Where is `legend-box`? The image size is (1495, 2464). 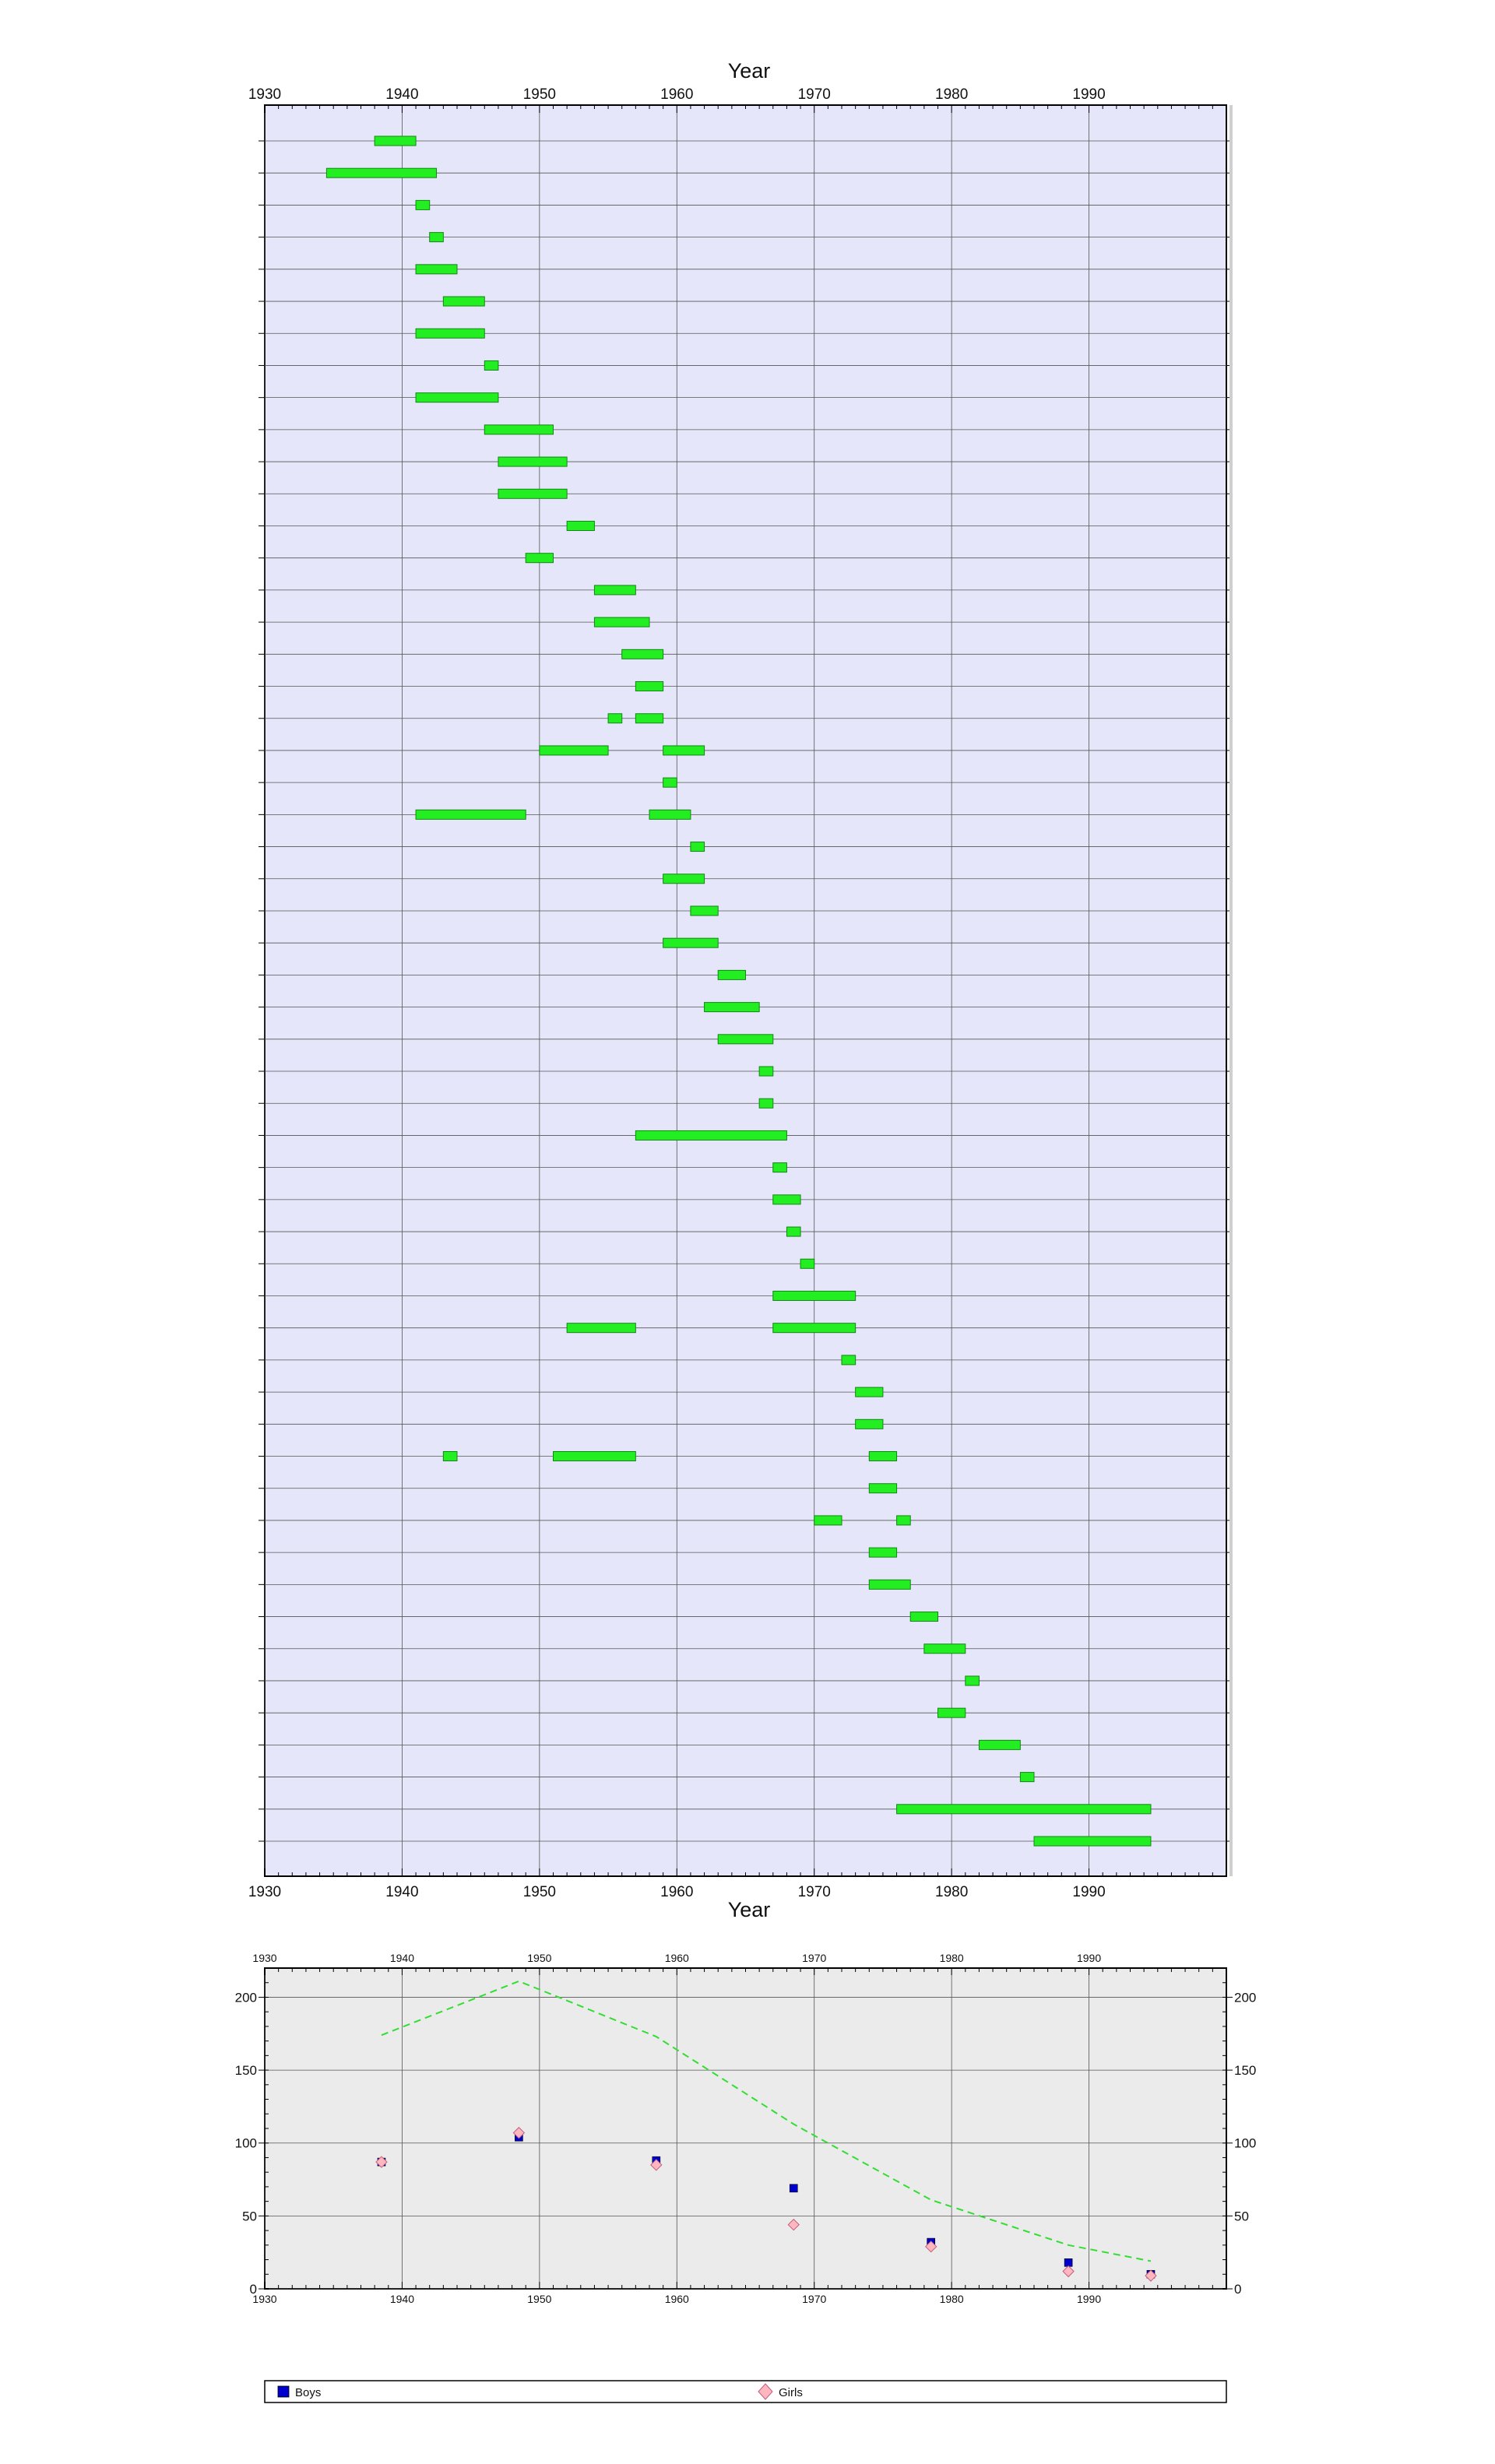 legend-box is located at coordinates (746, 2391).